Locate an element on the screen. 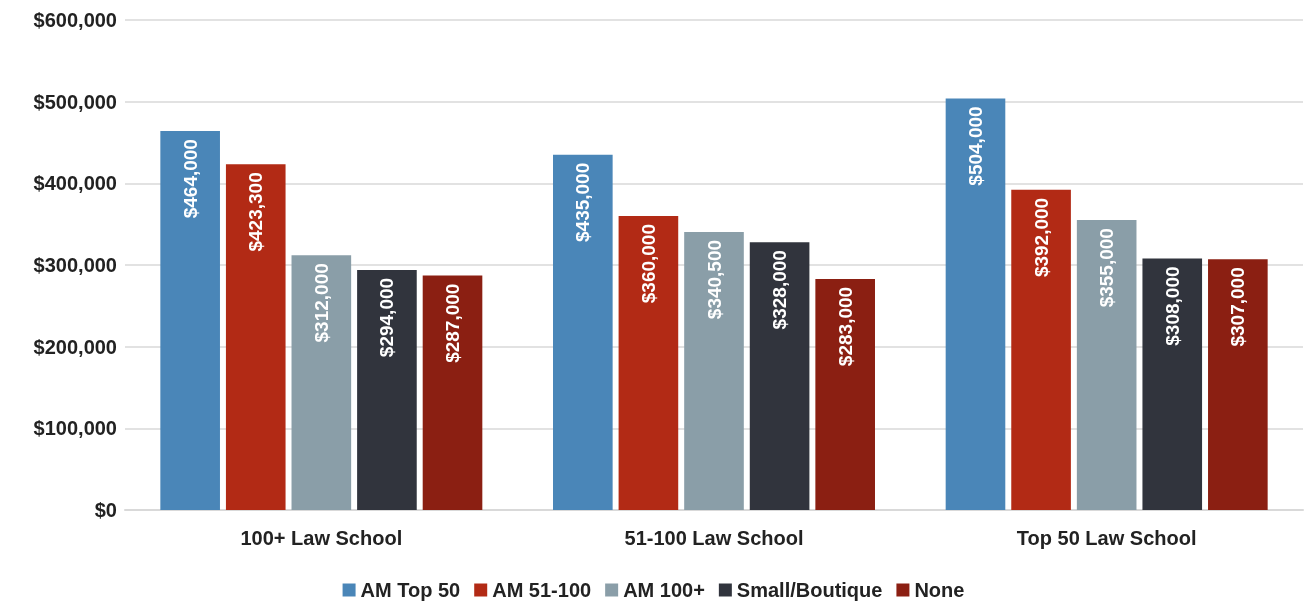 Image resolution: width=1307 pixels, height=605 pixels. x-tick-label: Top 50 Law School is located at coordinates (1106, 538).